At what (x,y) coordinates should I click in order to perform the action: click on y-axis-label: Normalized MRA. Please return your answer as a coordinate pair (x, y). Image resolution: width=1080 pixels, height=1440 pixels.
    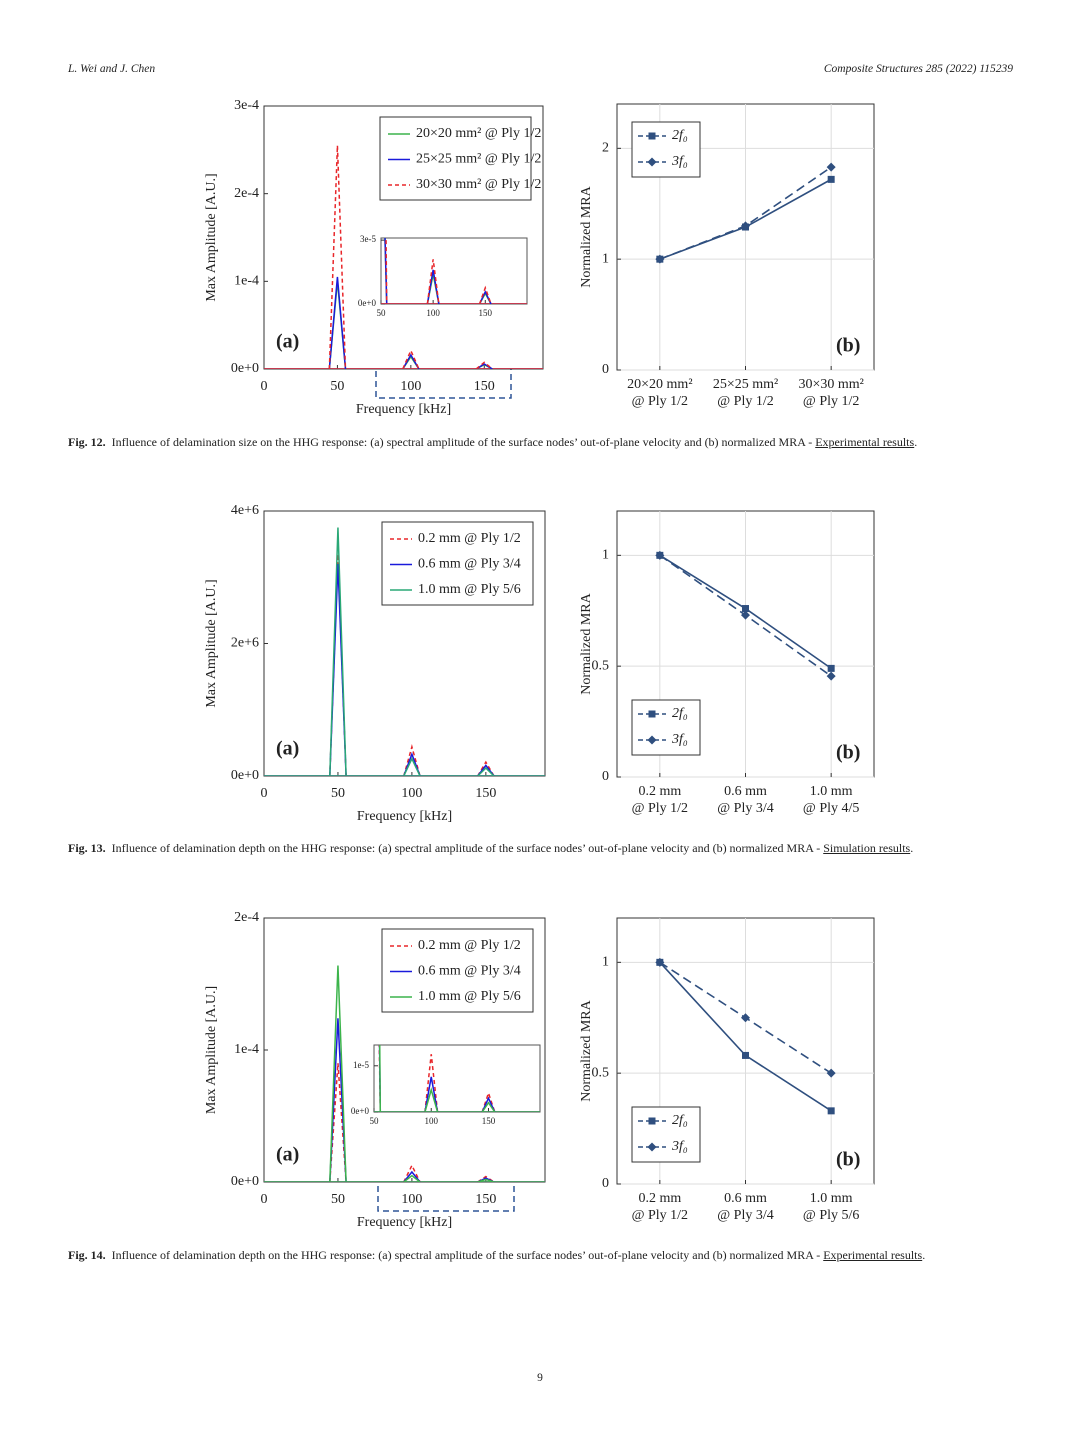
    Looking at the image, I should click on (586, 1050).